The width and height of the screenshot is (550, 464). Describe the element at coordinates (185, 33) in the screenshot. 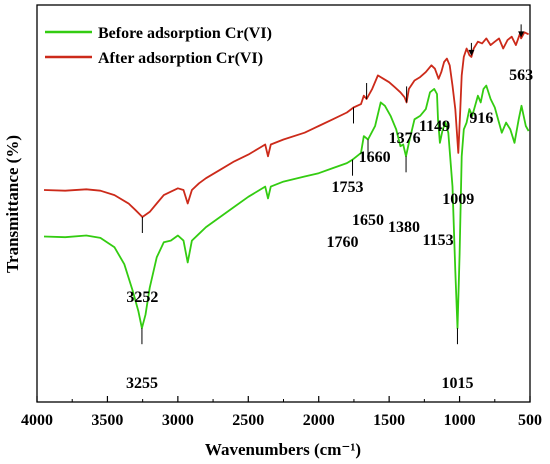

I see `legend-label-before: Before adsorption Cr(VI)` at that location.